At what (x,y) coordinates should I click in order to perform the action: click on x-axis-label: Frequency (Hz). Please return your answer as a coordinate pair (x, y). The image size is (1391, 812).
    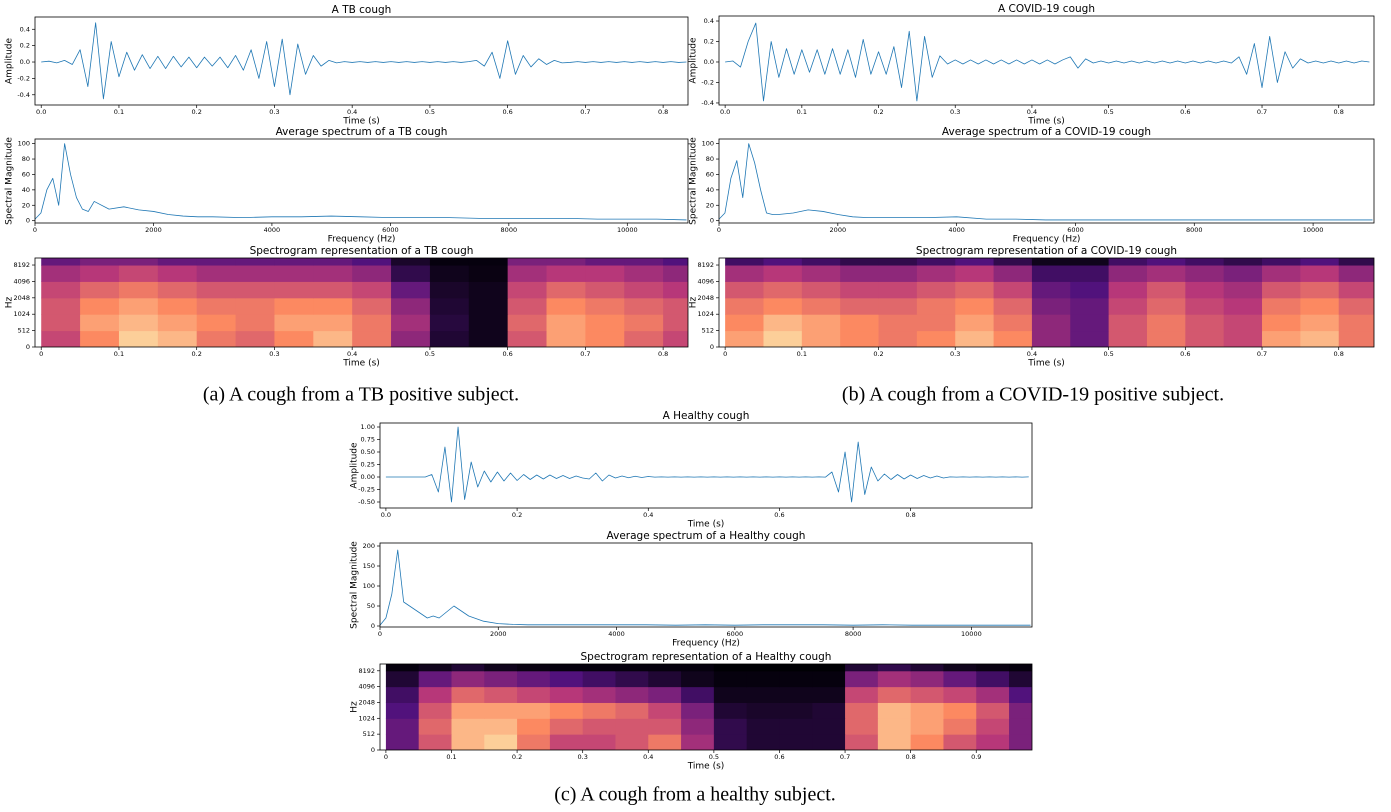
    Looking at the image, I should click on (706, 644).